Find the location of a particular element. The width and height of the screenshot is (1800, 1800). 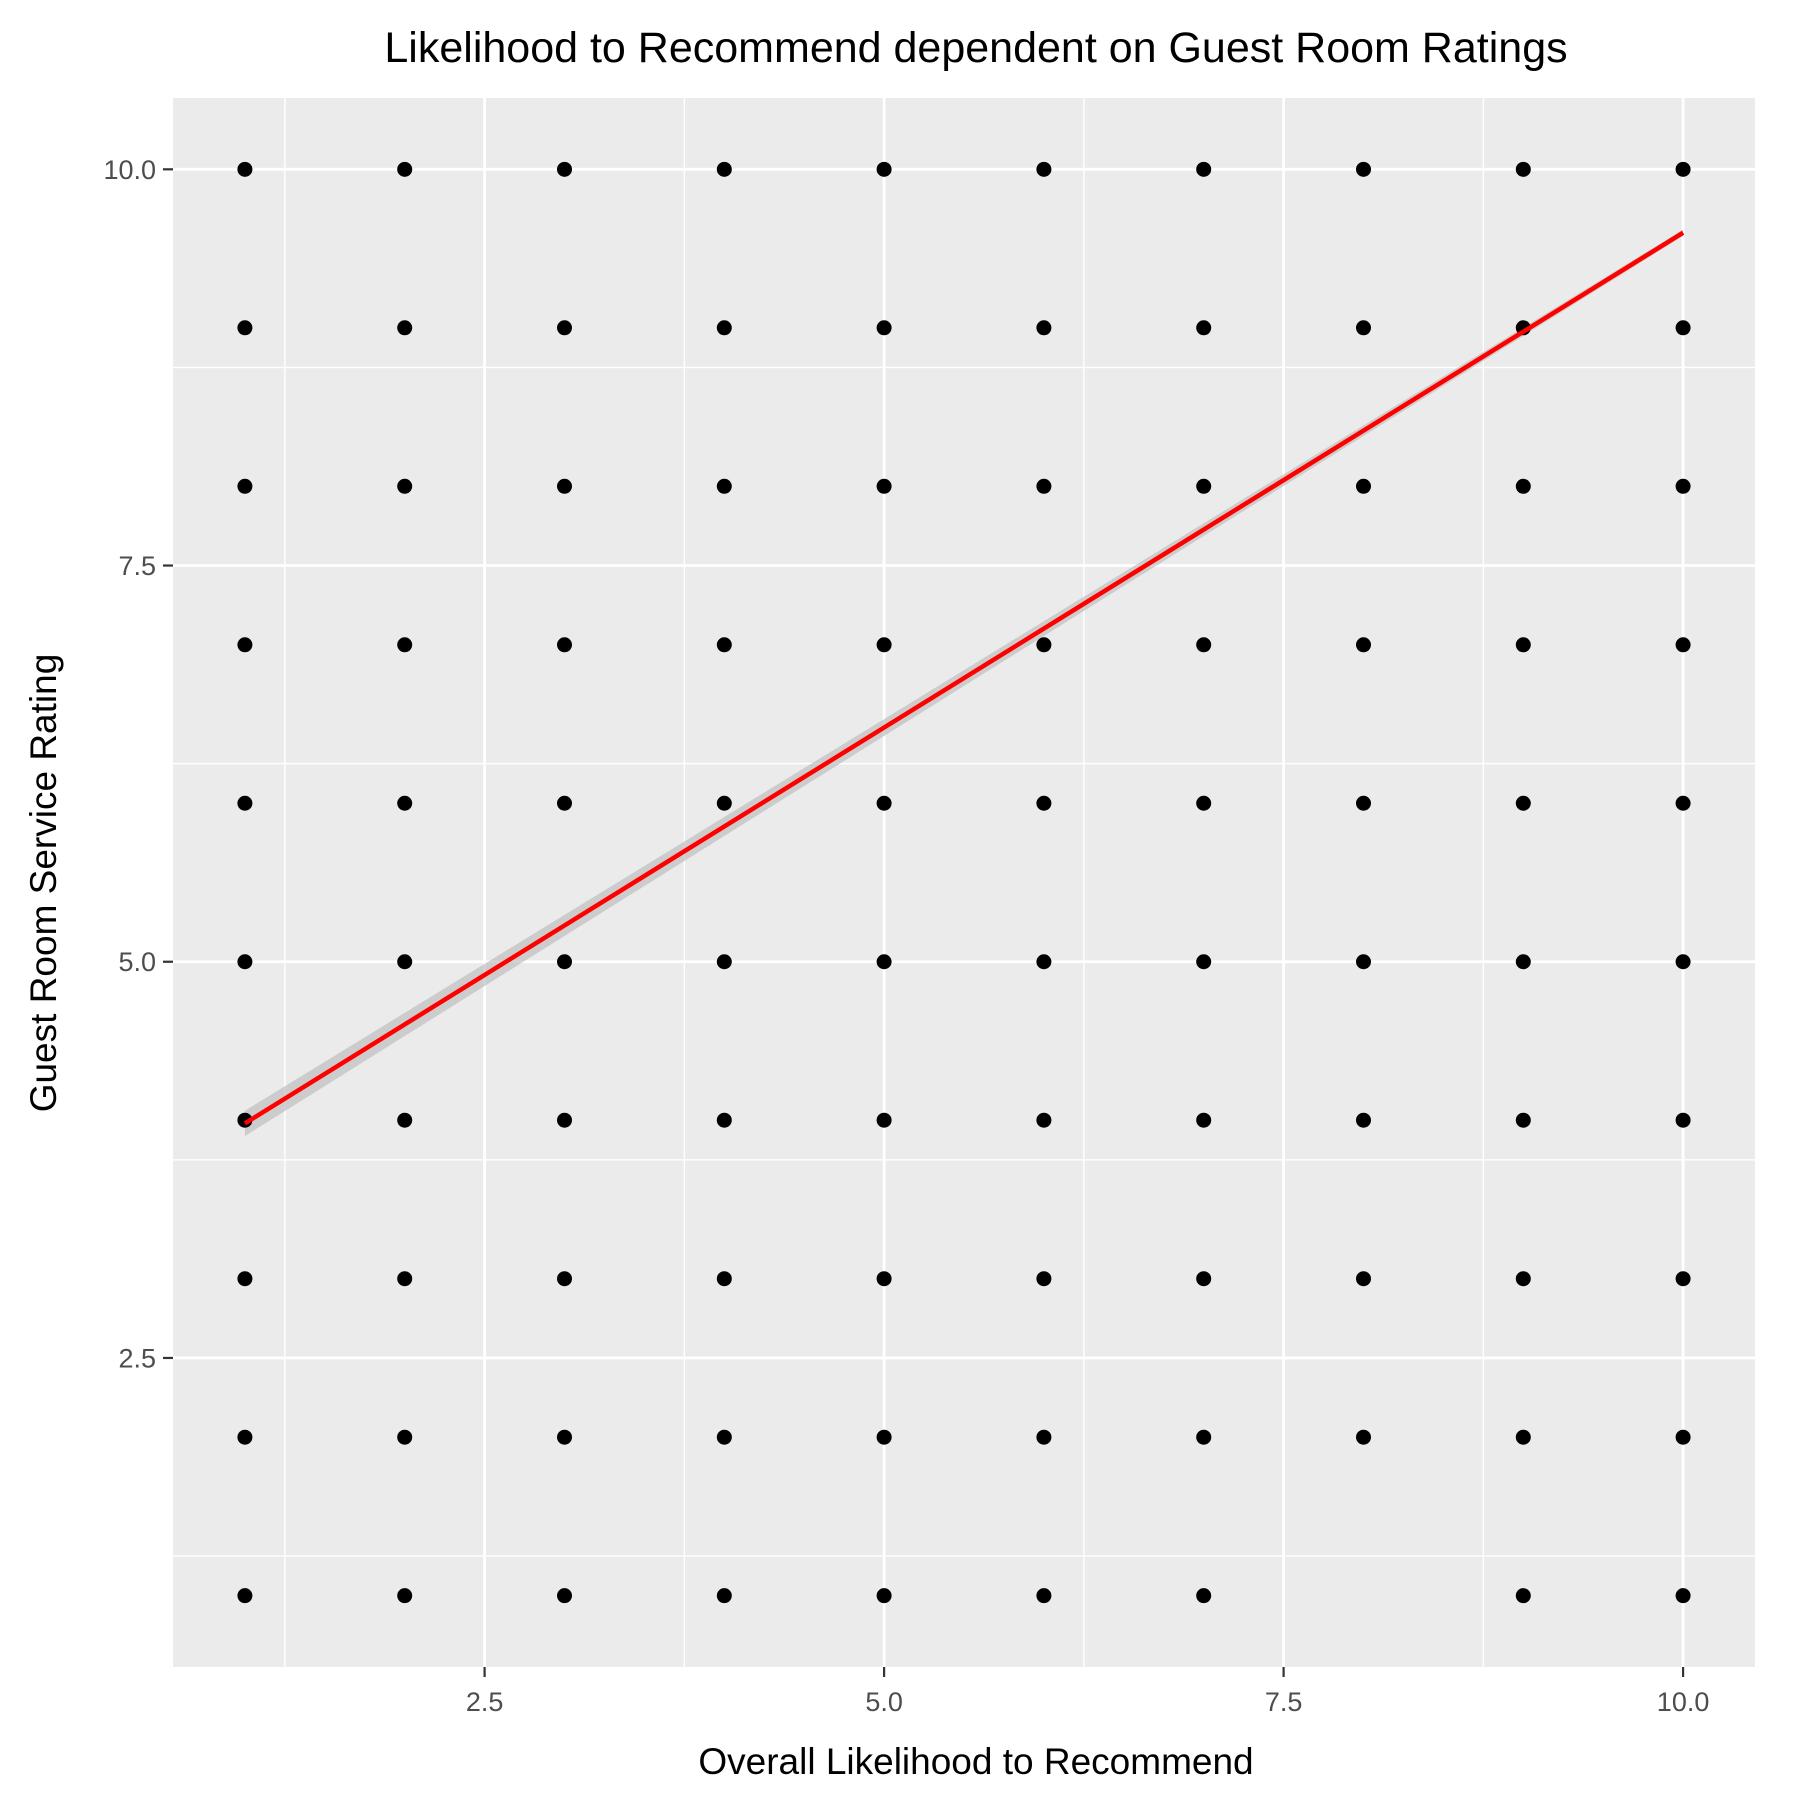

y-tick-label: 2.5 is located at coordinates (137, 1358).